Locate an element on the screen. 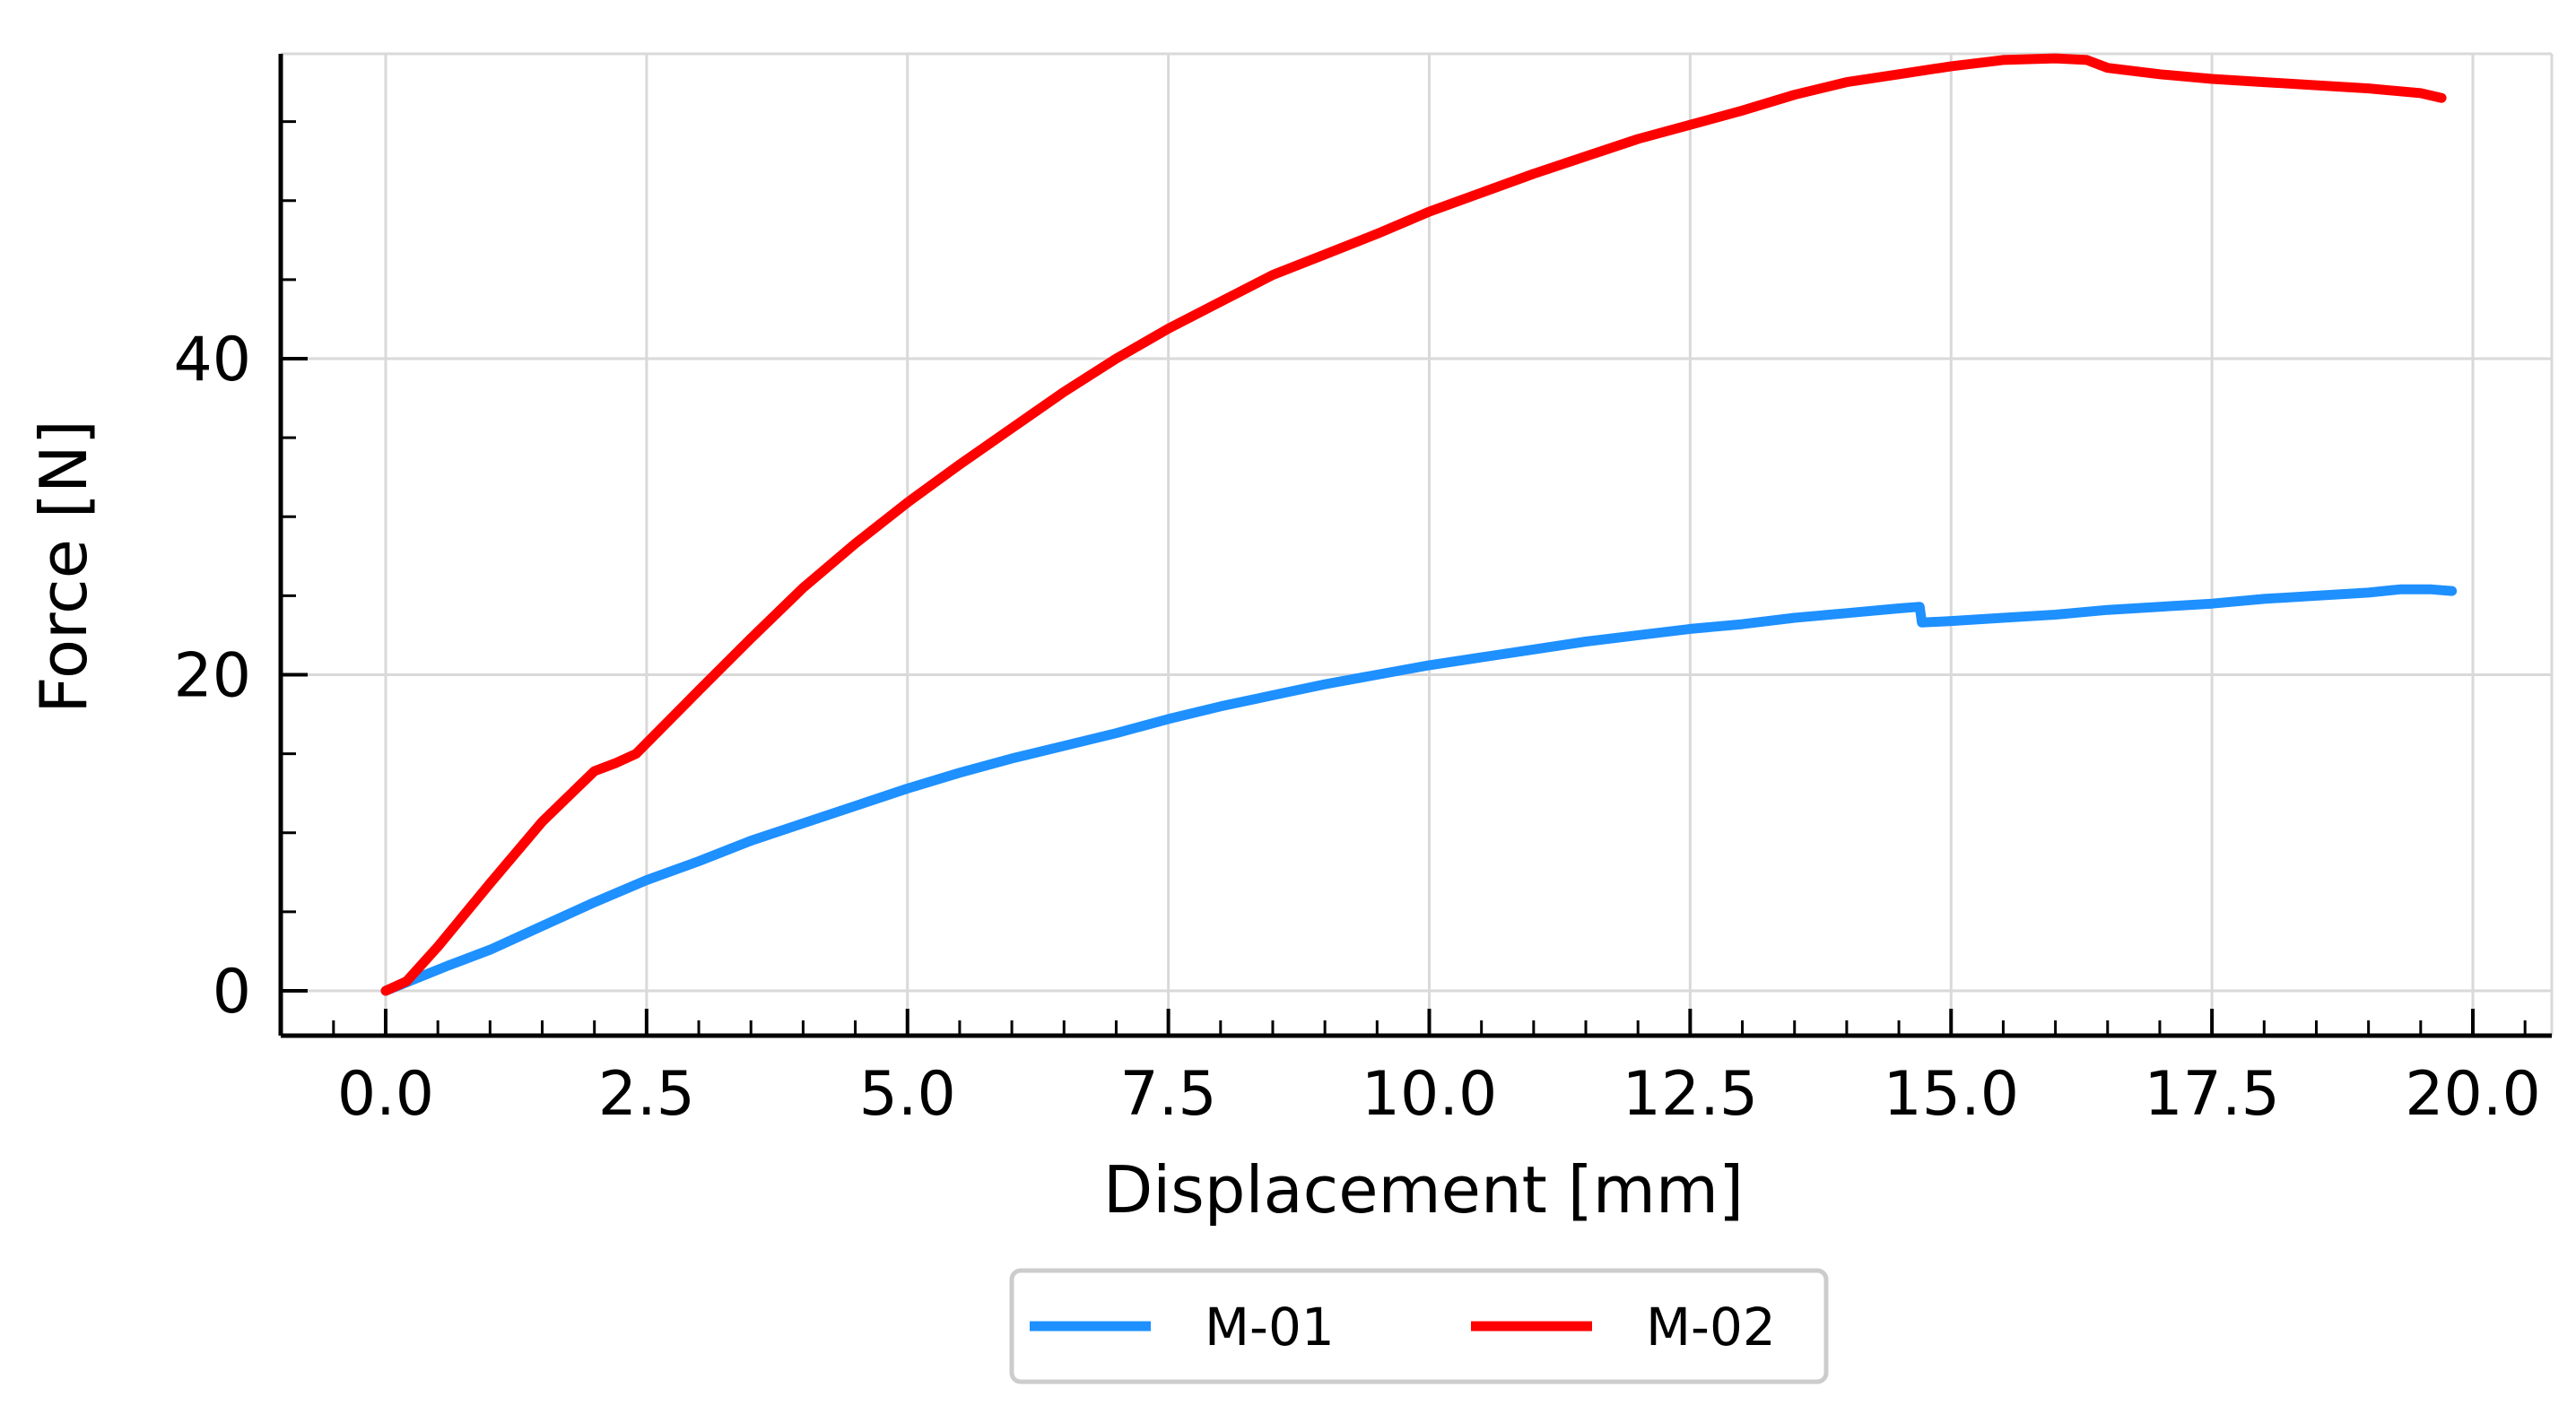  x-tick-label: 10.0 is located at coordinates (1429, 1094).